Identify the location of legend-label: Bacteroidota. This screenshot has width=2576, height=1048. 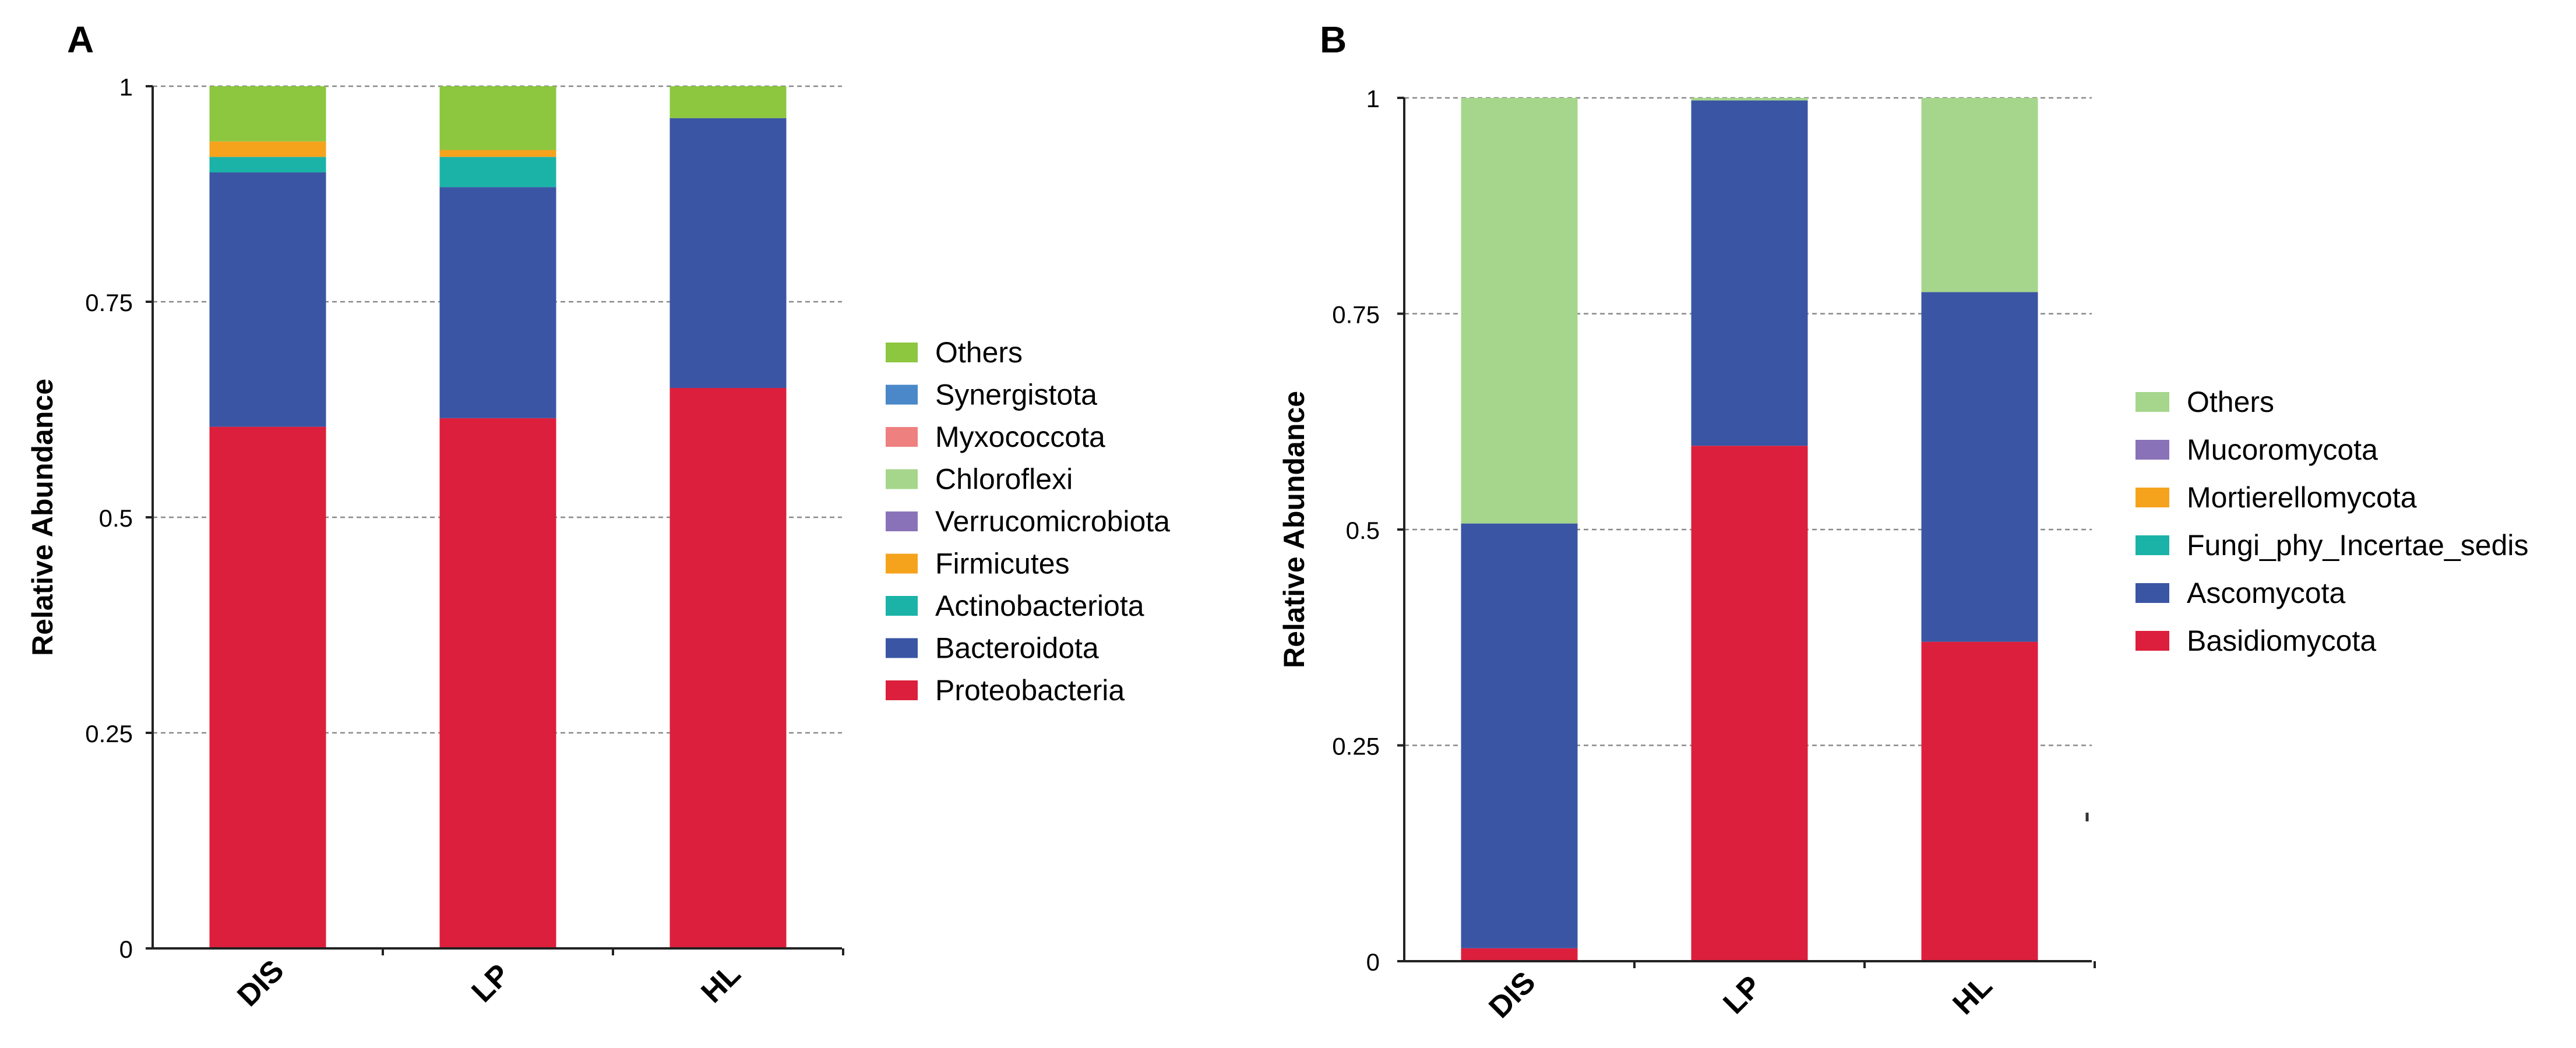
(1017, 648).